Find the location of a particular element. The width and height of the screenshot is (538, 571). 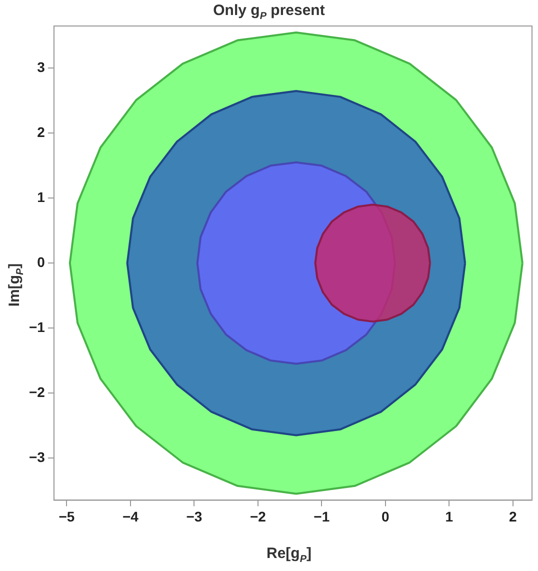

y-tick-label: 2 is located at coordinates (41, 132).